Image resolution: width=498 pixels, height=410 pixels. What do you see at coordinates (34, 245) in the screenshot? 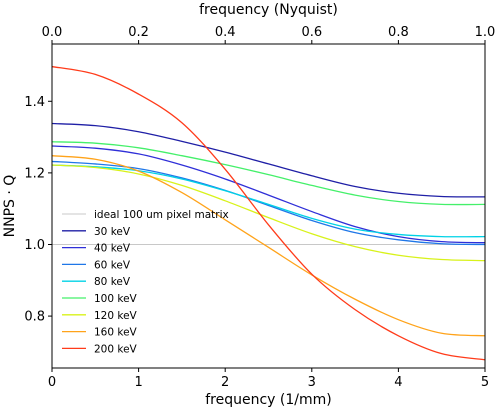
I see `y-tick-label: 1.0` at bounding box center [34, 245].